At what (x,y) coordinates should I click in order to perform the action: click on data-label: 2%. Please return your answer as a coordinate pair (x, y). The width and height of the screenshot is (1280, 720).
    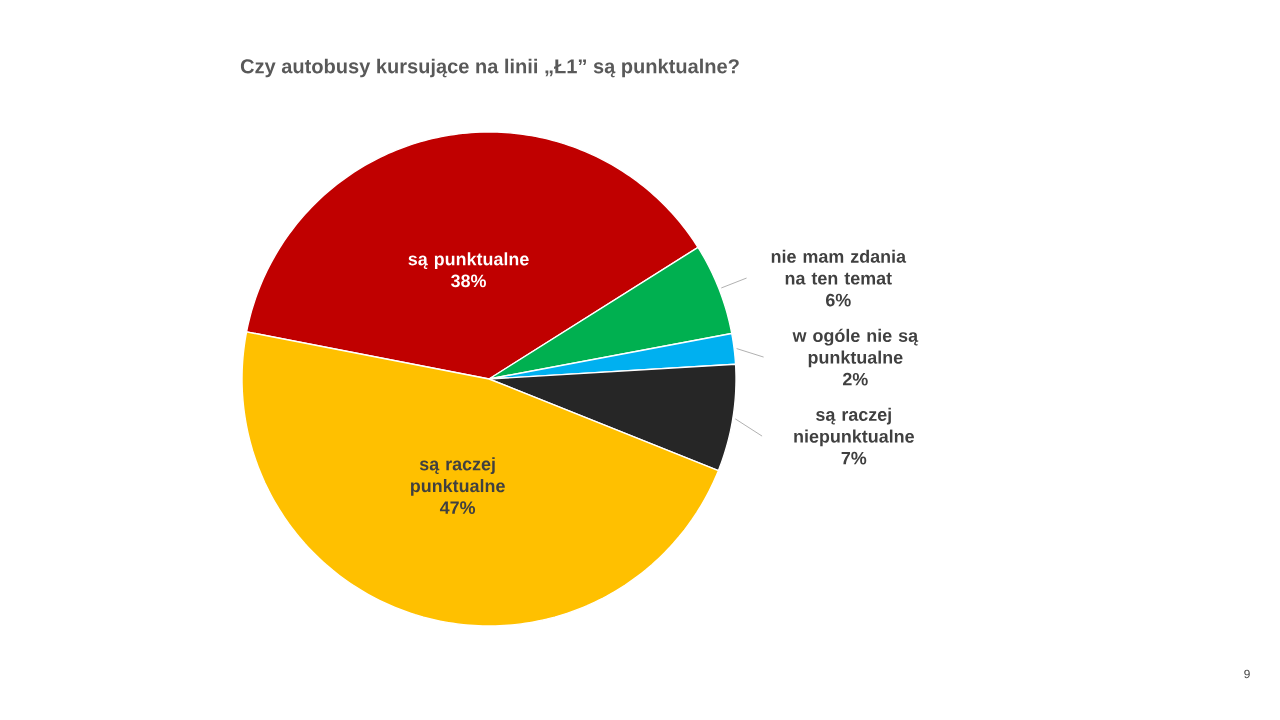
    Looking at the image, I should click on (855, 379).